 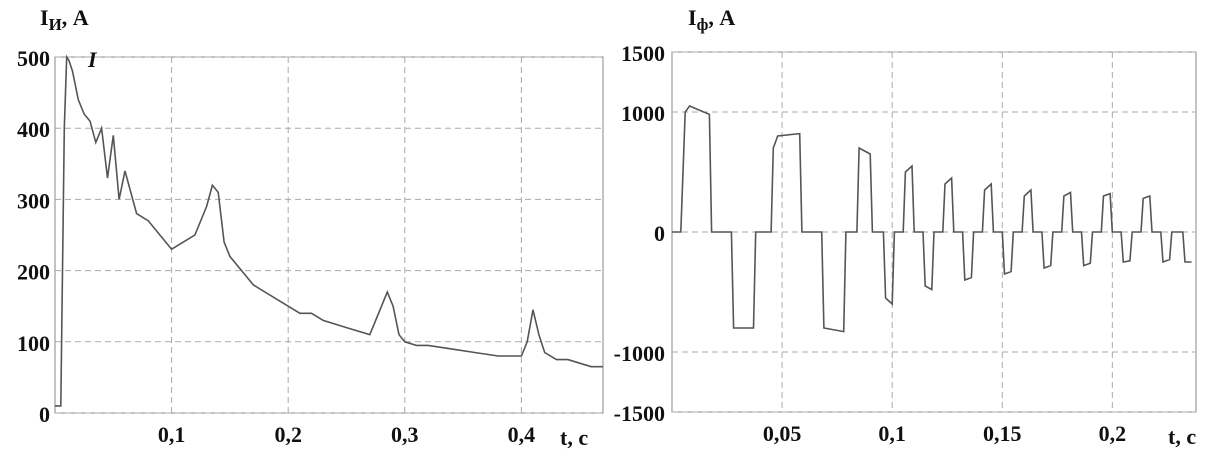 I want to click on y-label-sub: И, so click(x=55, y=24).